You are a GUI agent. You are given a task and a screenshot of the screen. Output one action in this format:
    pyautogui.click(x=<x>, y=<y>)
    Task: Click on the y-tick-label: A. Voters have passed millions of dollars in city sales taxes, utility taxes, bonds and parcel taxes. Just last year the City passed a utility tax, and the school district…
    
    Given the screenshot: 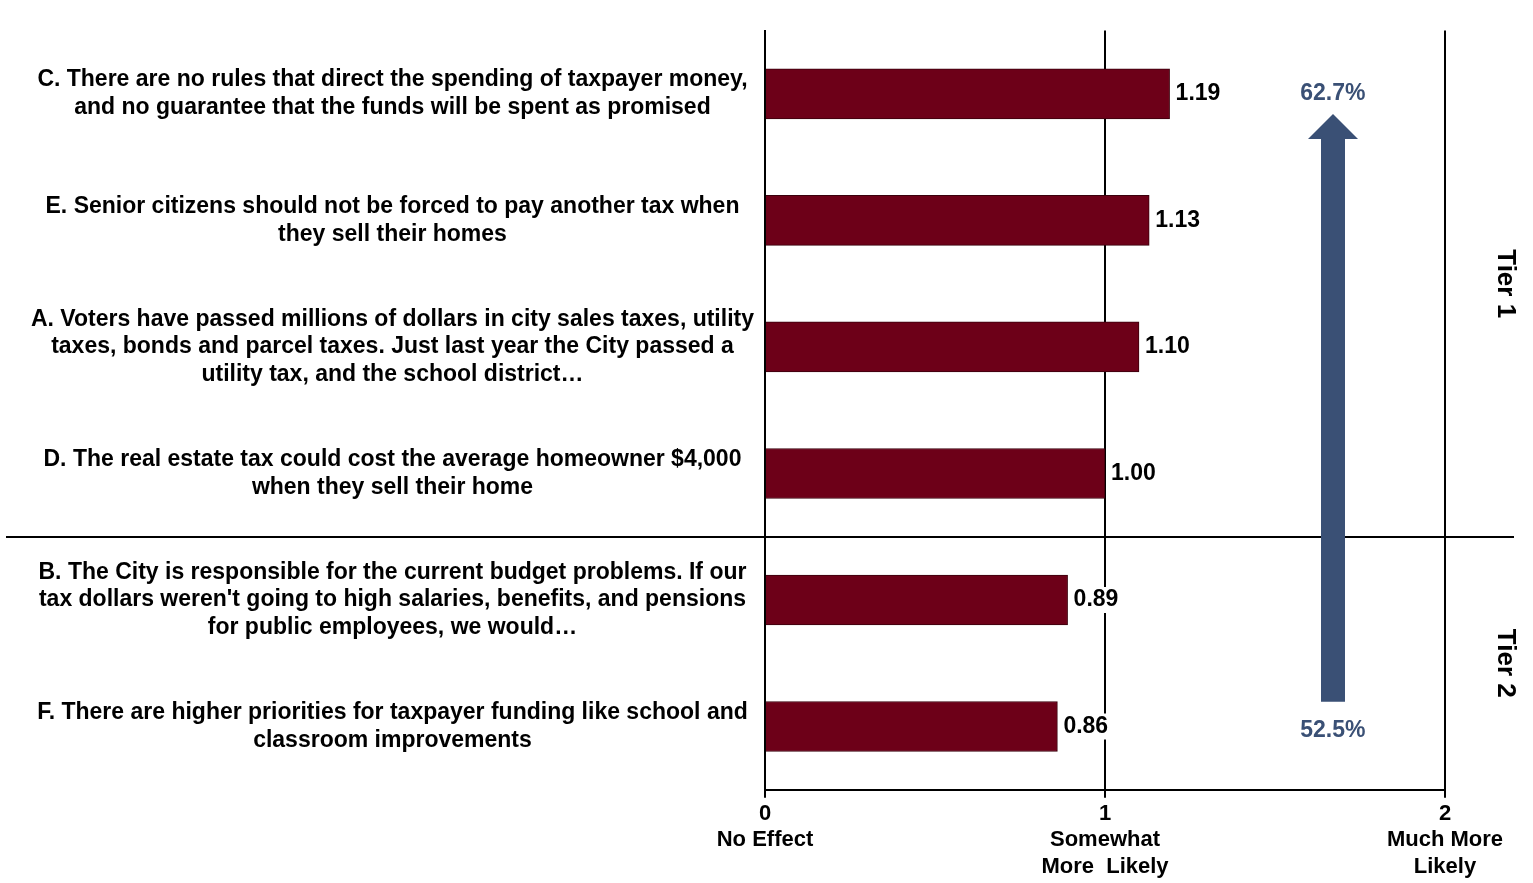 What is the action you would take?
    pyautogui.click(x=392, y=345)
    